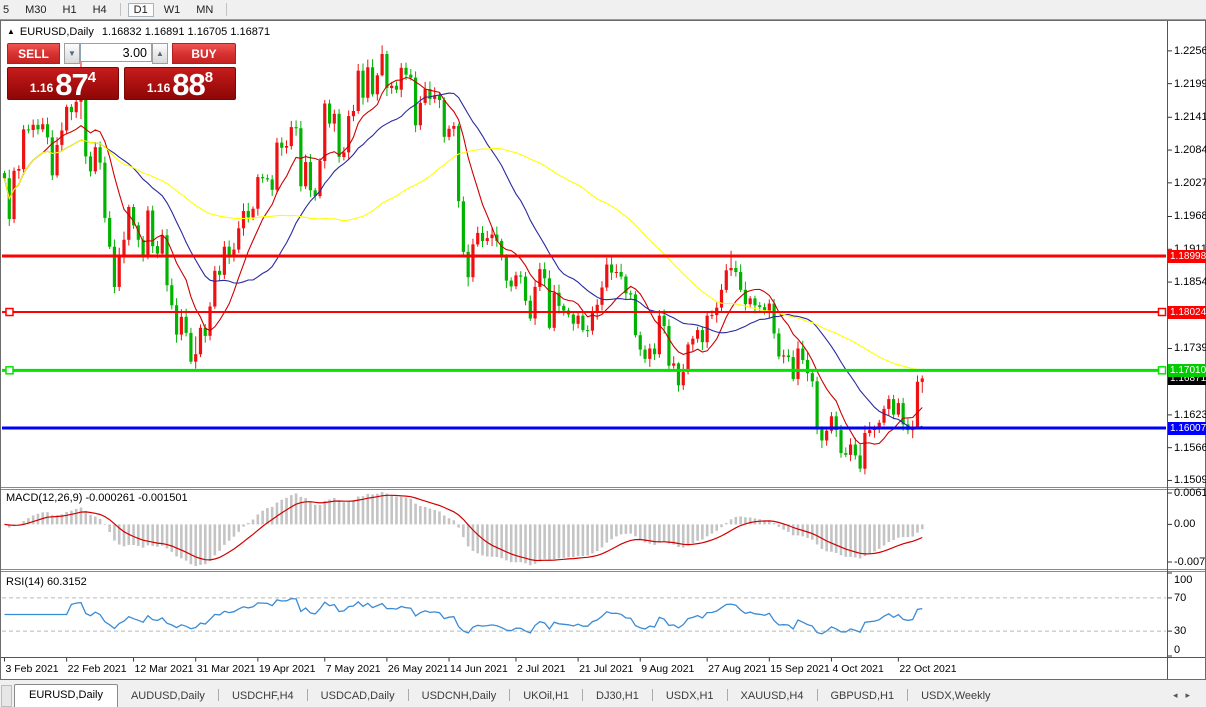 This screenshot has height=707, width=1206. Describe the element at coordinates (479, 669) in the screenshot. I see `date-axis-label: 14 Jun 2021` at that location.